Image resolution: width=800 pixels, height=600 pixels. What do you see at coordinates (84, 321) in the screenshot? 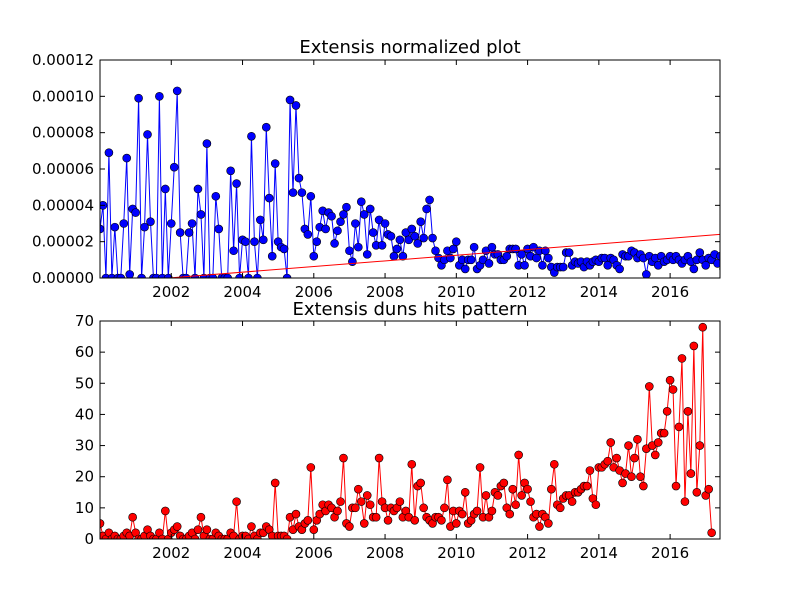
I see `y-tick-label: 70` at bounding box center [84, 321].